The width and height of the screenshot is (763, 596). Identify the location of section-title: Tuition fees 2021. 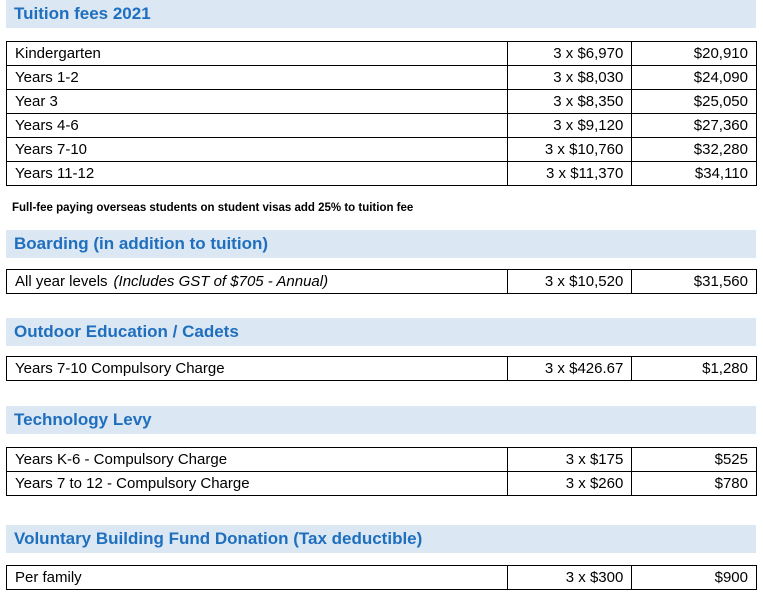
(82, 13).